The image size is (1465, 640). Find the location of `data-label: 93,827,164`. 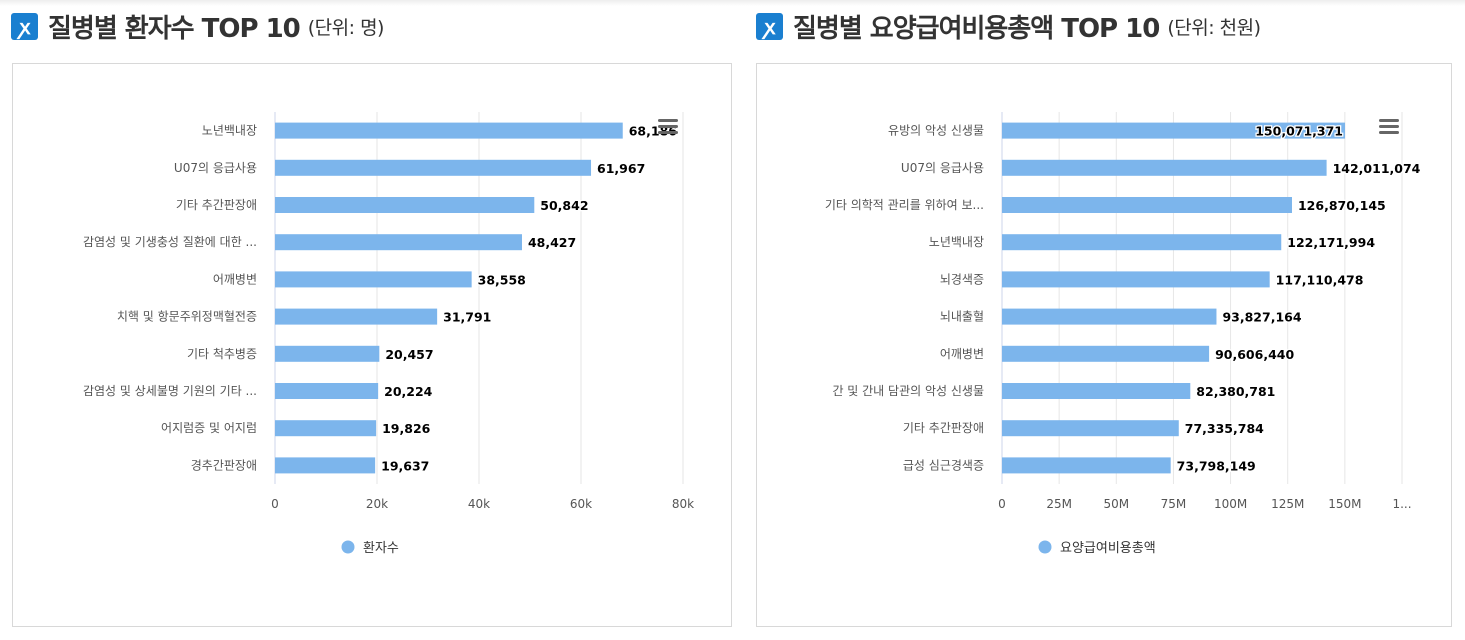

data-label: 93,827,164 is located at coordinates (1261, 317).